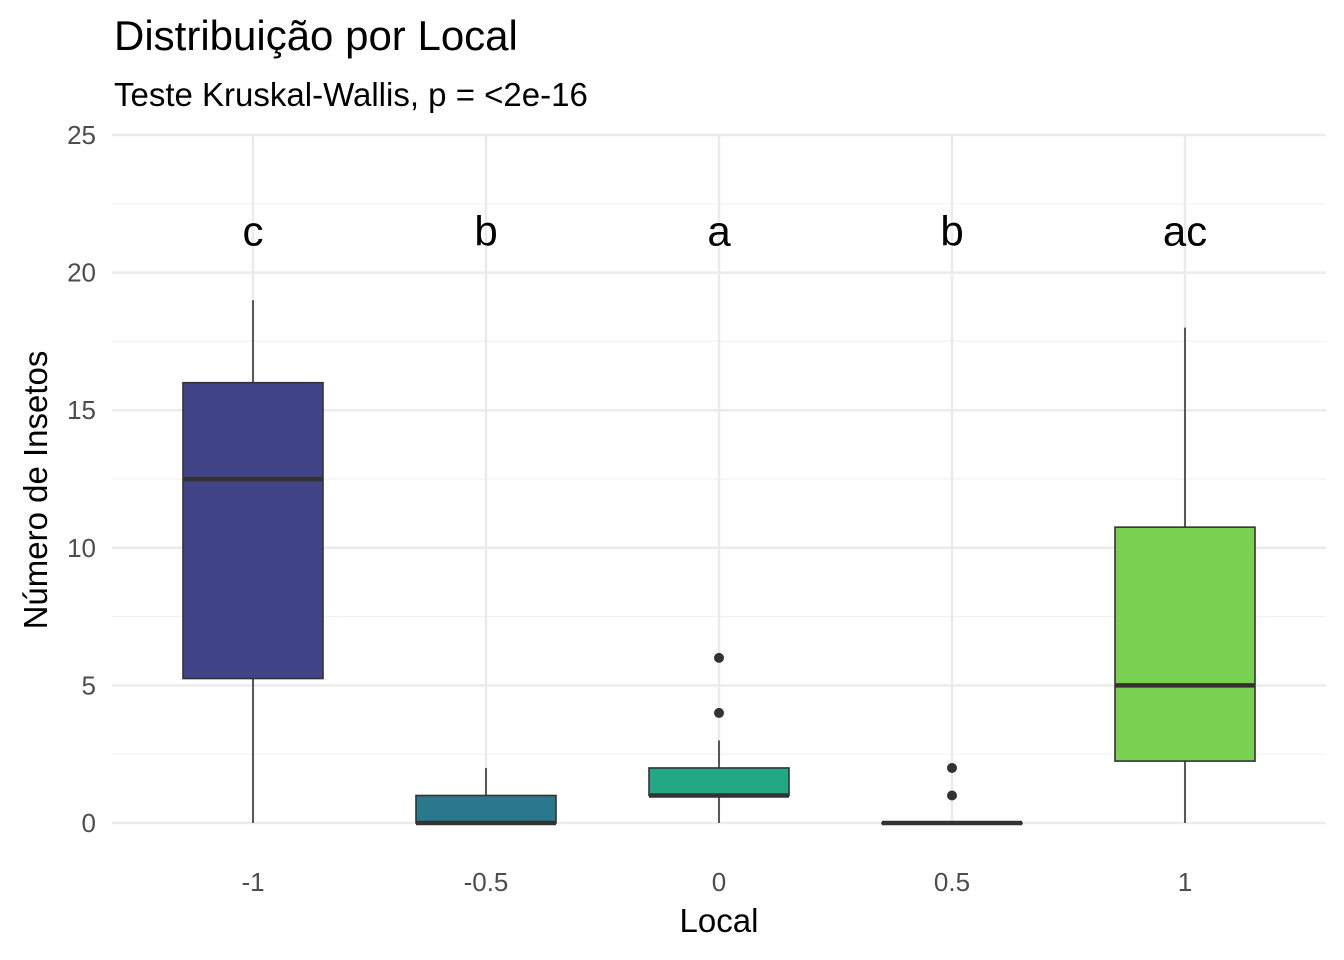 The height and width of the screenshot is (960, 1344). I want to click on y-tick-label: 5, so click(89, 685).